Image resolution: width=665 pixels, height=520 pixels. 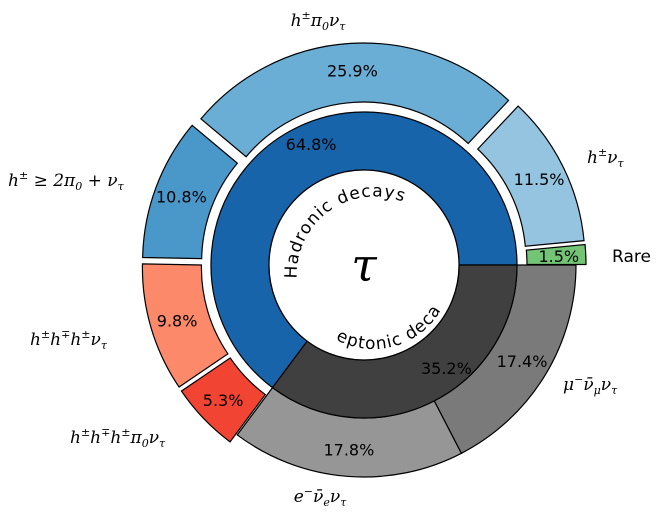 What do you see at coordinates (539, 179) in the screenshot?
I see `outer-pct-label-1: 11.5%` at bounding box center [539, 179].